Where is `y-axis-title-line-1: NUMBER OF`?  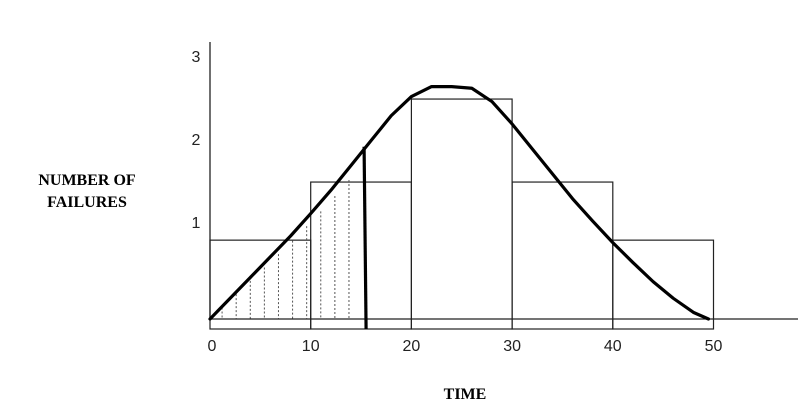
y-axis-title-line-1: NUMBER OF is located at coordinates (87, 180).